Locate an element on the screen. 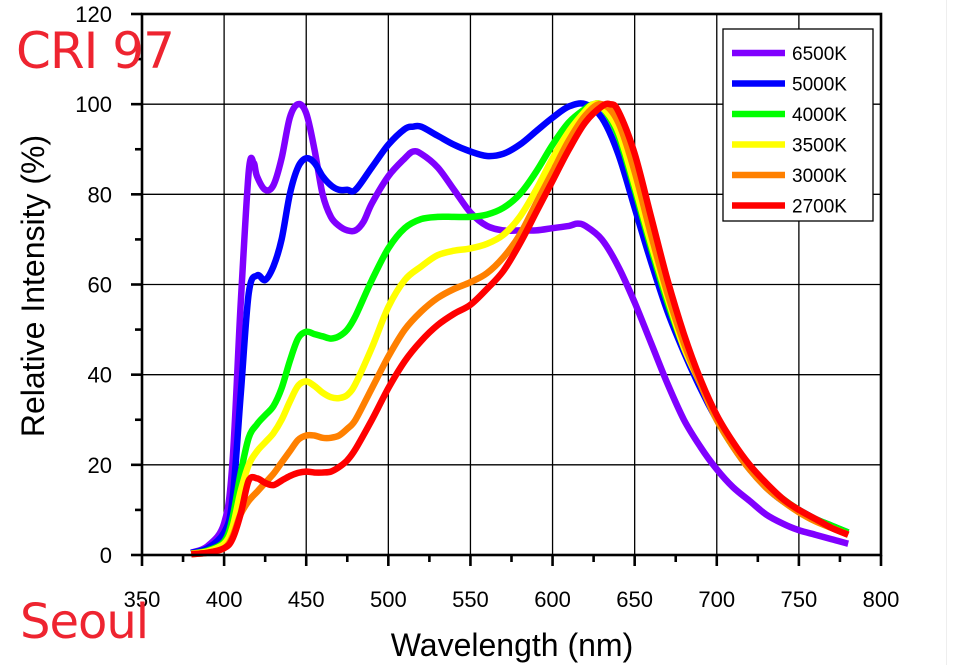 This screenshot has width=956, height=665. y-tick-labels: 0 20 40 60 80 100 120 is located at coordinates (93, 285).